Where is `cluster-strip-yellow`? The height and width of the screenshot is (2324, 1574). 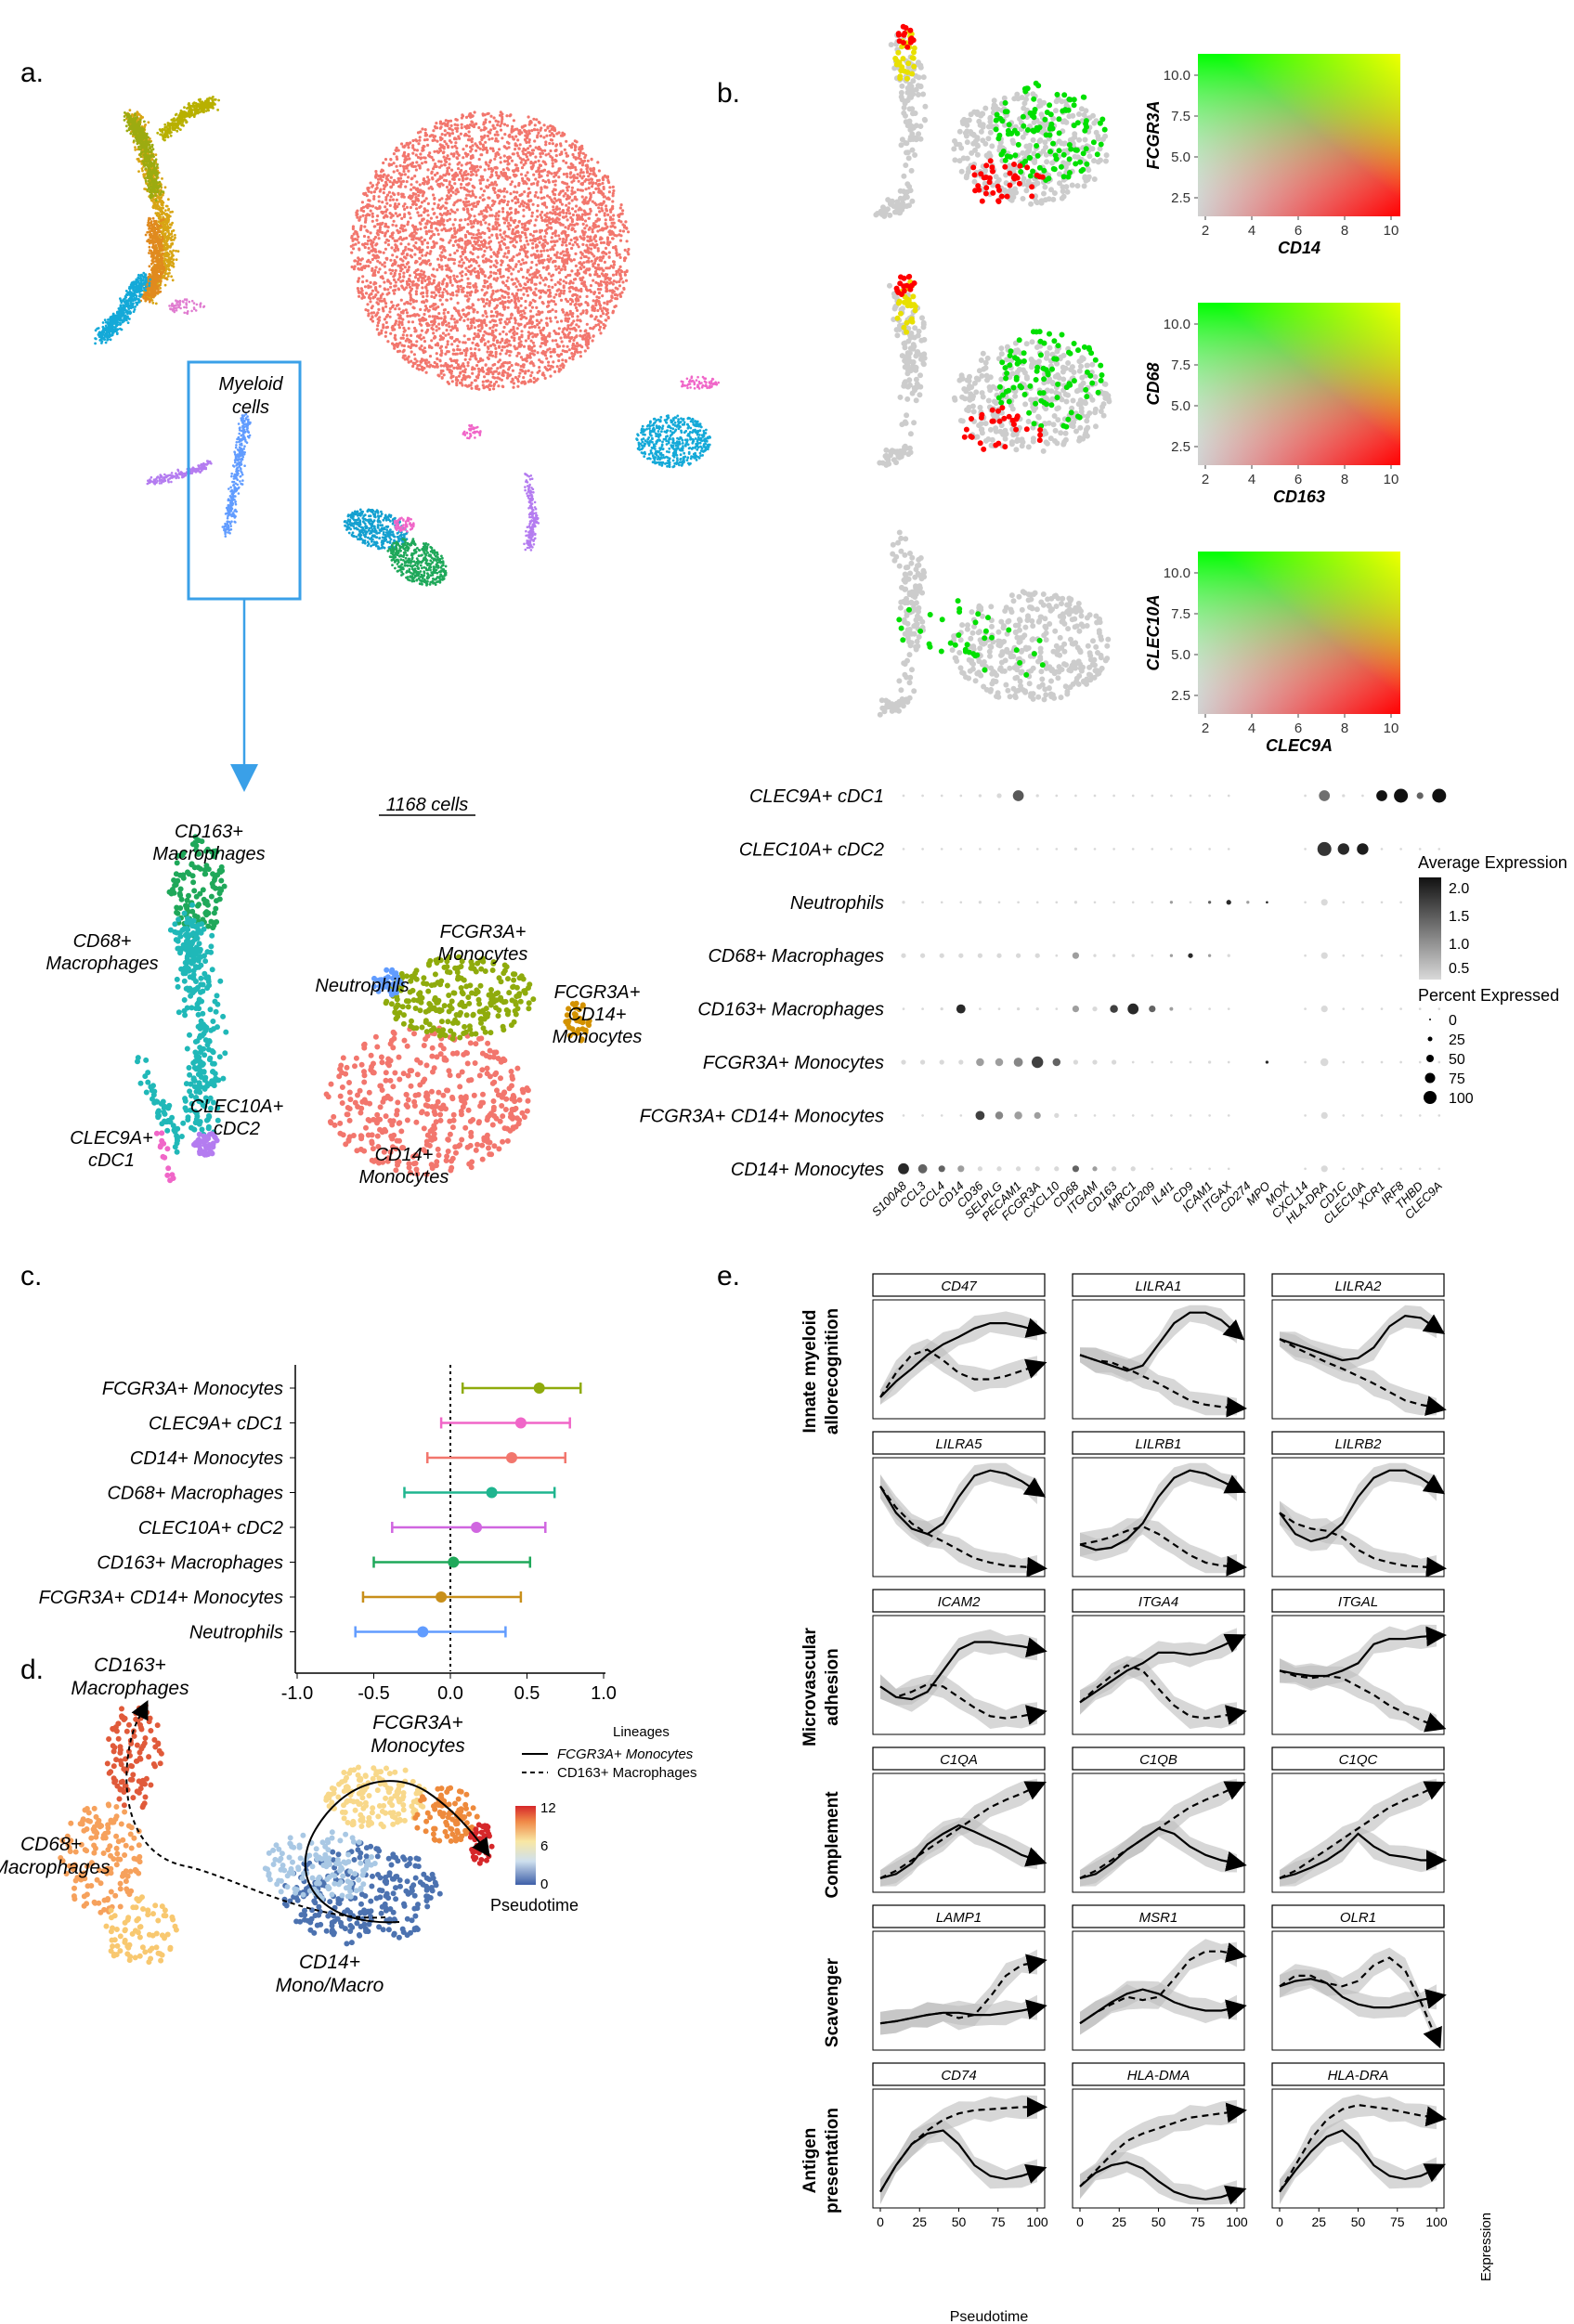 cluster-strip-yellow is located at coordinates (152, 207).